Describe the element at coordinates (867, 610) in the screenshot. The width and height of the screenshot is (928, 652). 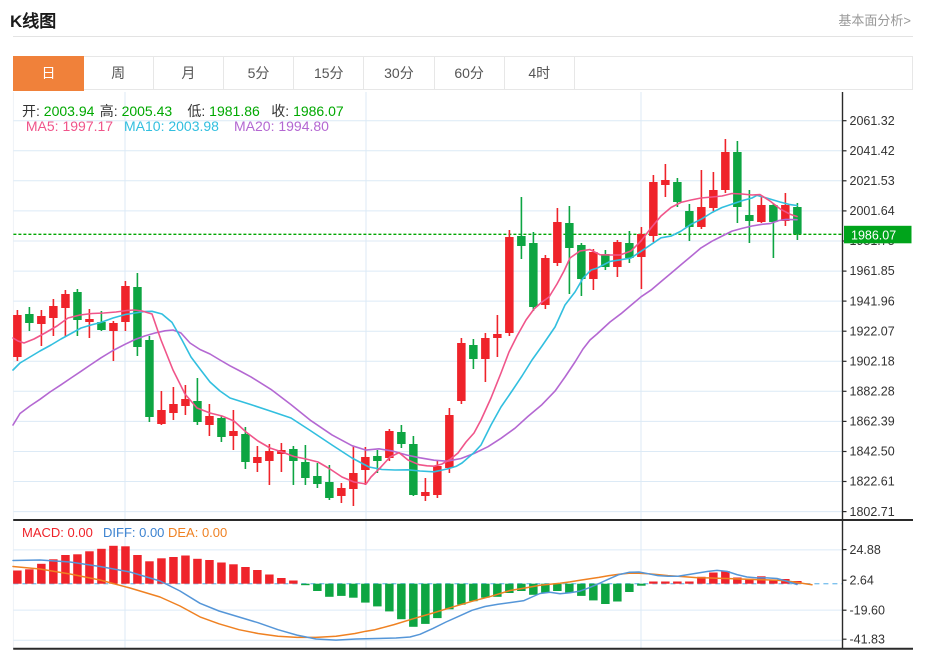
I see `svg-text: -19.60` at that location.